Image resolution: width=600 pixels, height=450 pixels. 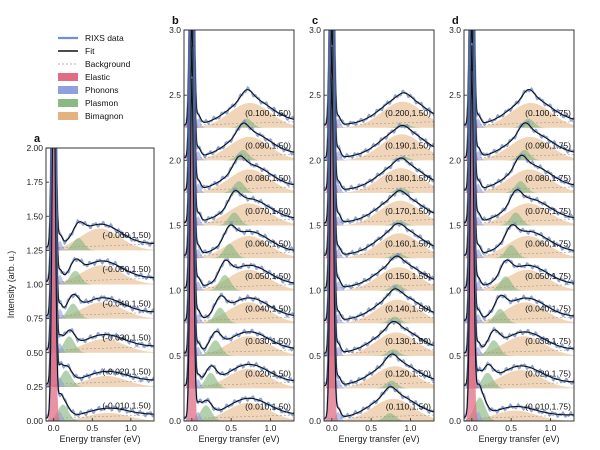 I want to click on curve-label: (0.160,1.50), so click(x=408, y=243).